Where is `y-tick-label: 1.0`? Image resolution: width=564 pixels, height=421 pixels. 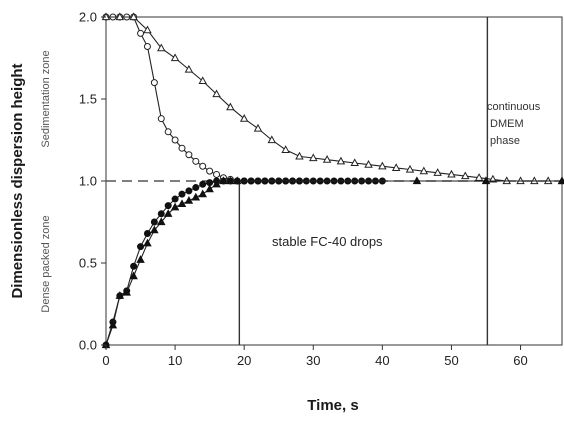
y-tick-label: 1.0 is located at coordinates (88, 181).